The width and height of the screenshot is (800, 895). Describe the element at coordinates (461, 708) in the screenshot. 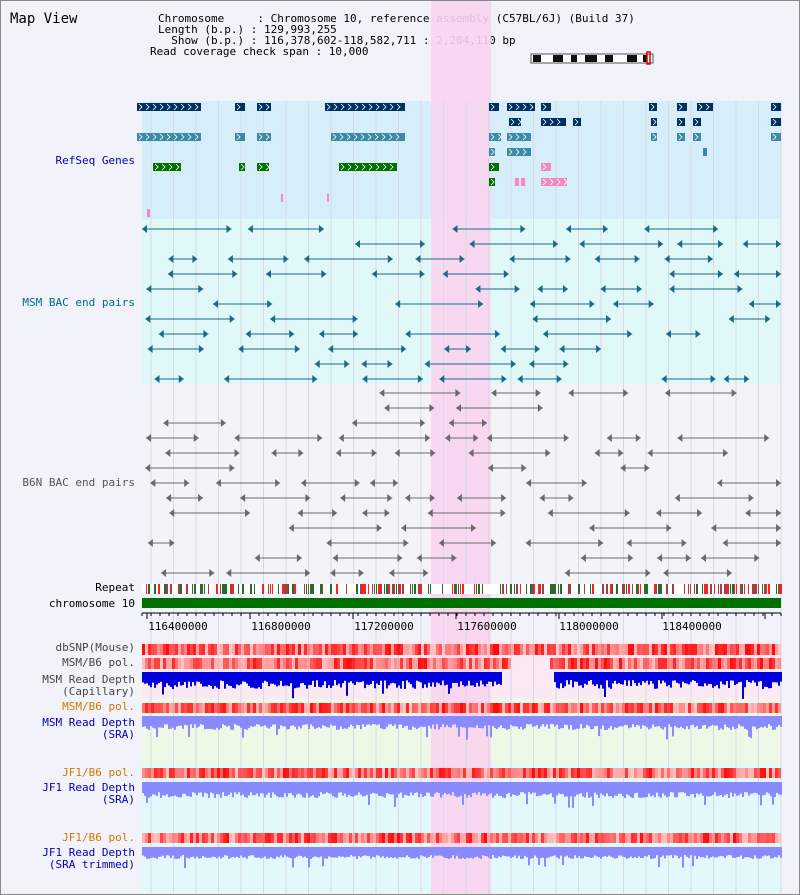

I see `msm-pol-sra-heat-strip` at that location.